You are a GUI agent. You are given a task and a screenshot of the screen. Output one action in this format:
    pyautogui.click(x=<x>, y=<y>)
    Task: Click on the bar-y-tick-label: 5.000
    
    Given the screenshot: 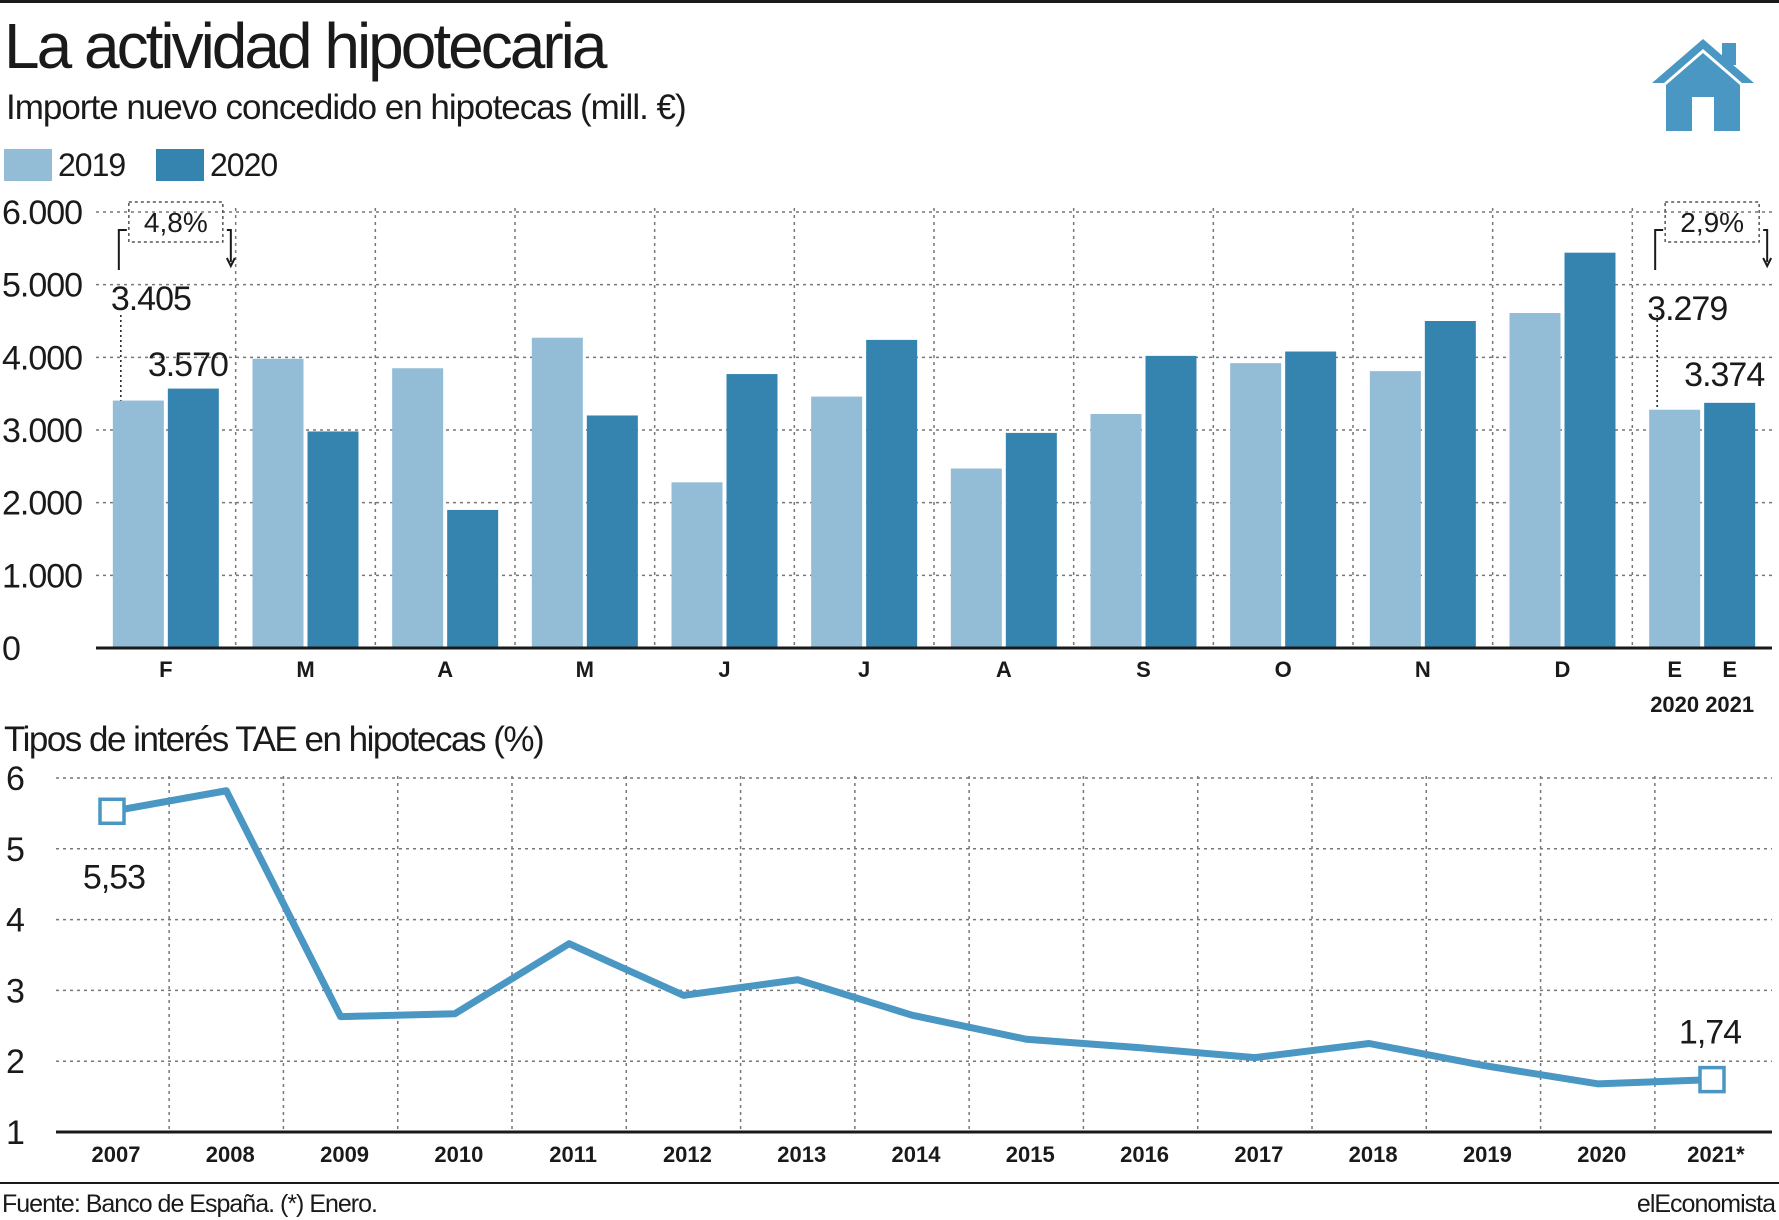 What is the action you would take?
    pyautogui.click(x=42, y=286)
    